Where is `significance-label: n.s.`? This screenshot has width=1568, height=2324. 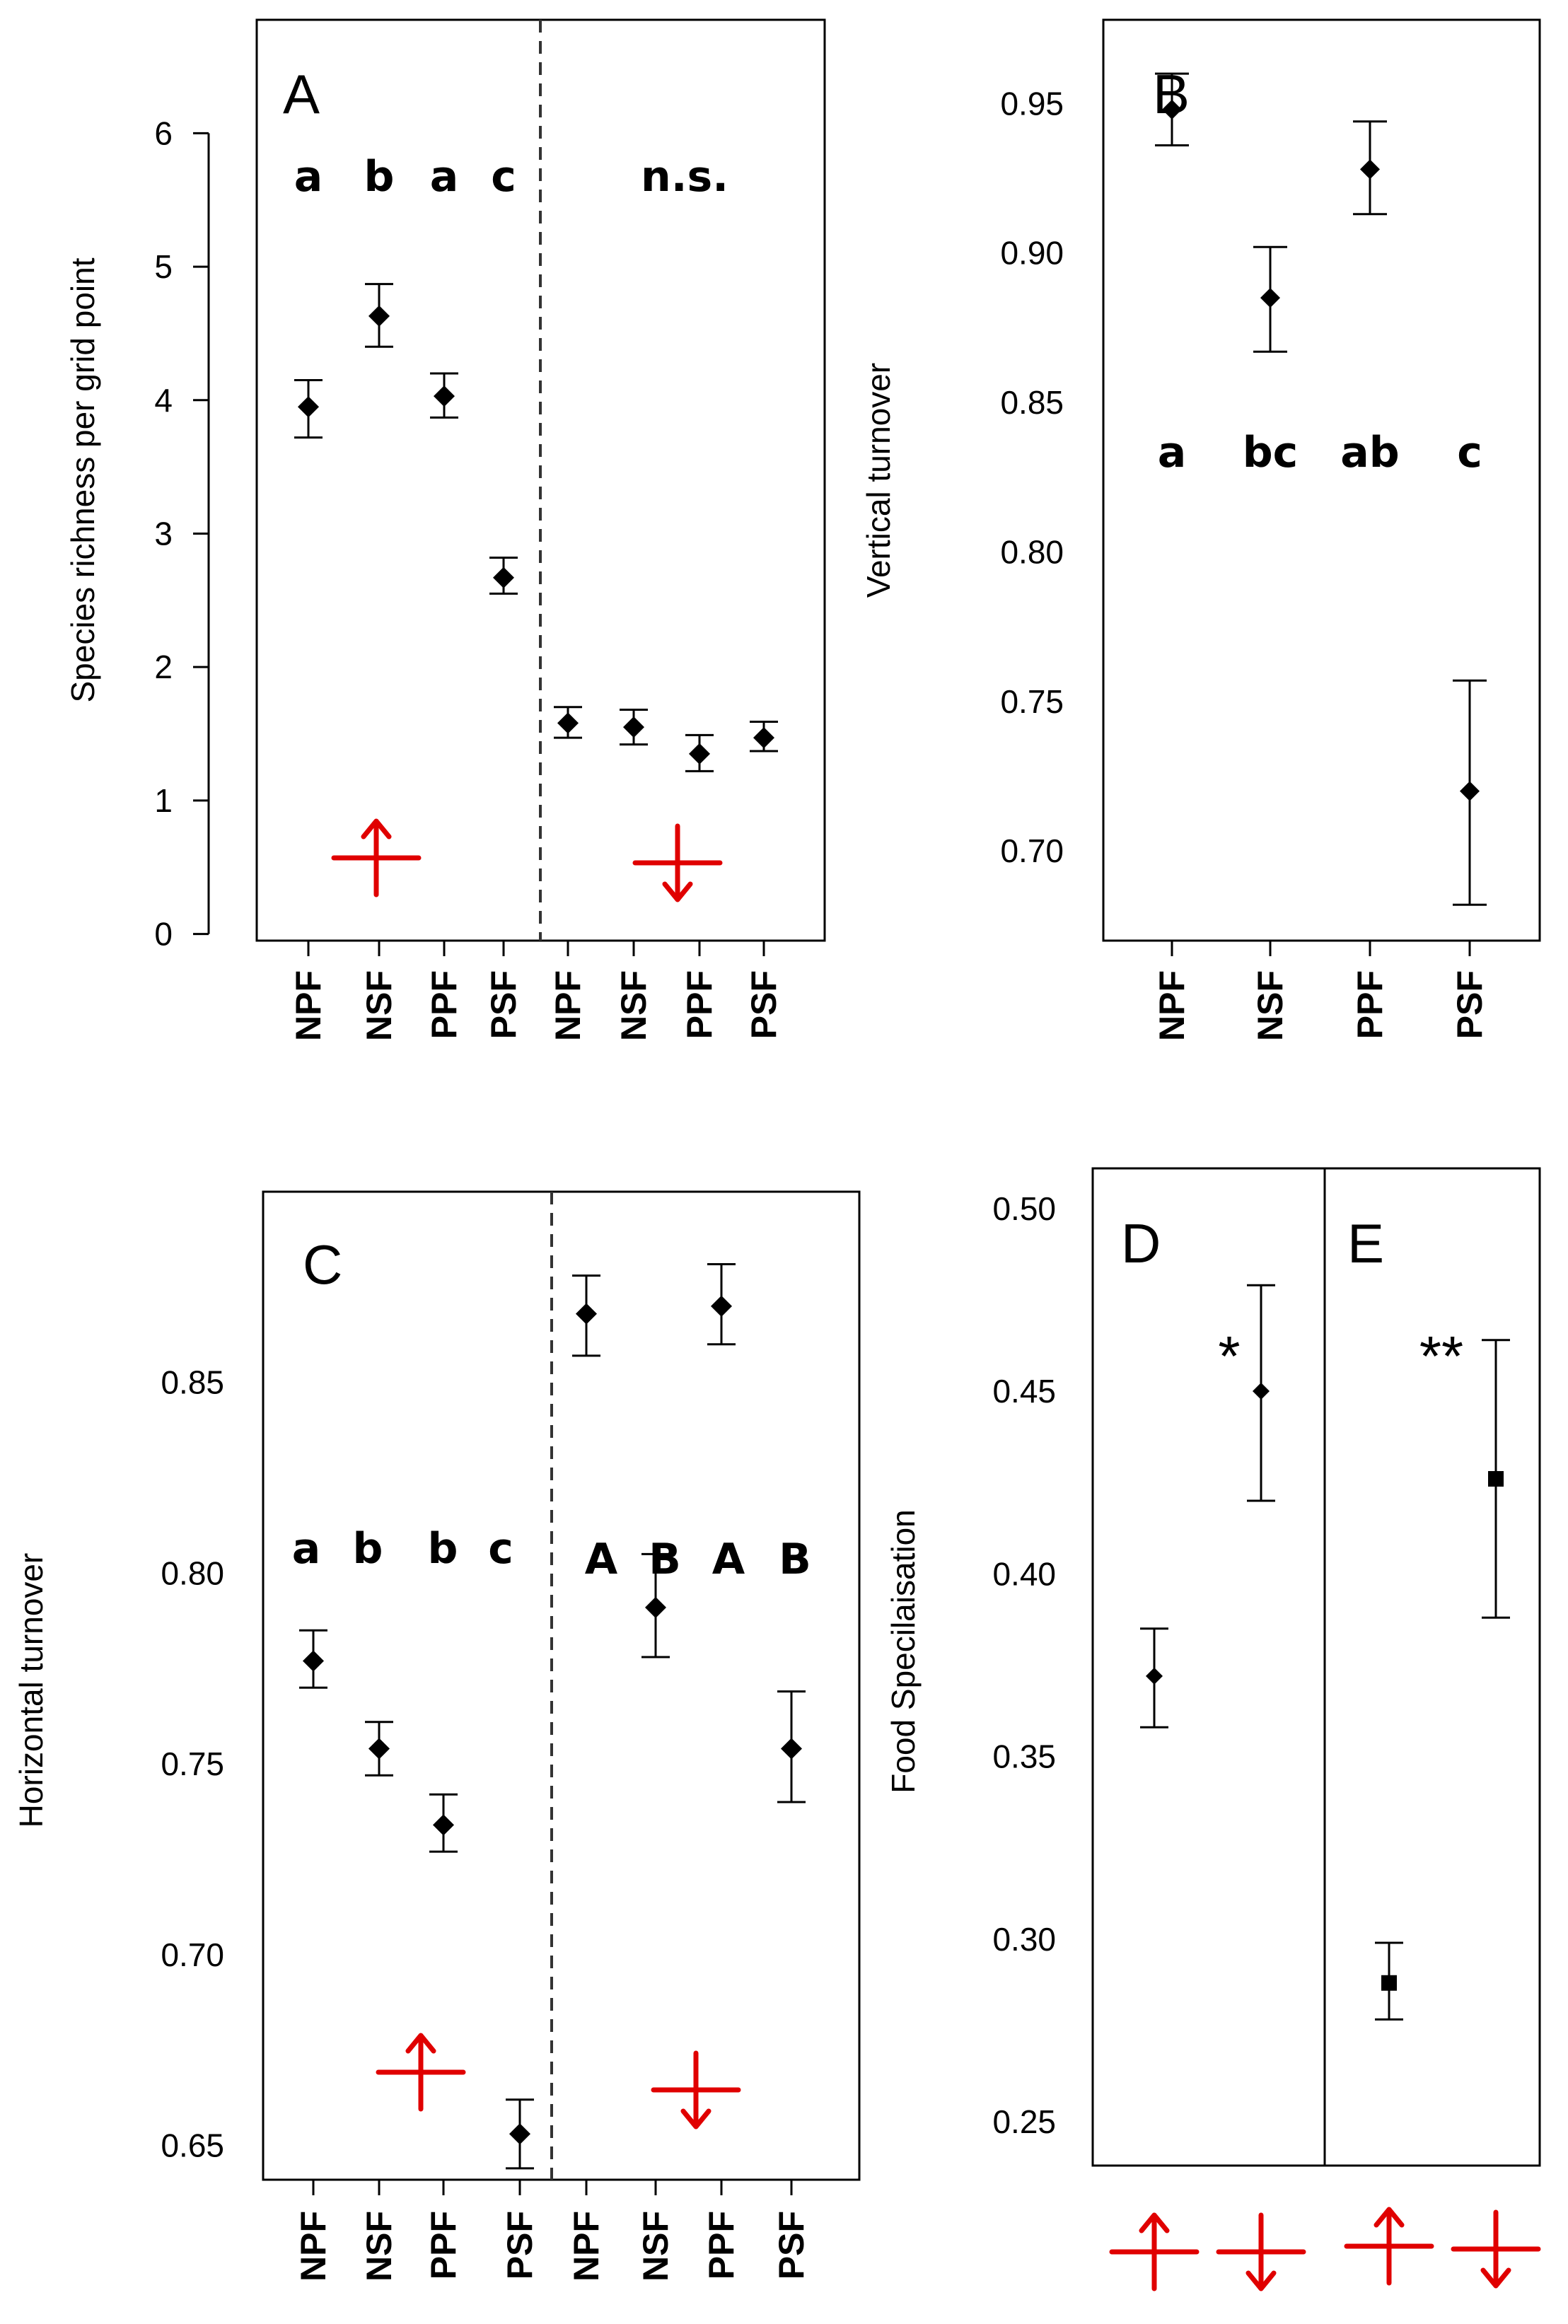 significance-label: n.s. is located at coordinates (684, 177).